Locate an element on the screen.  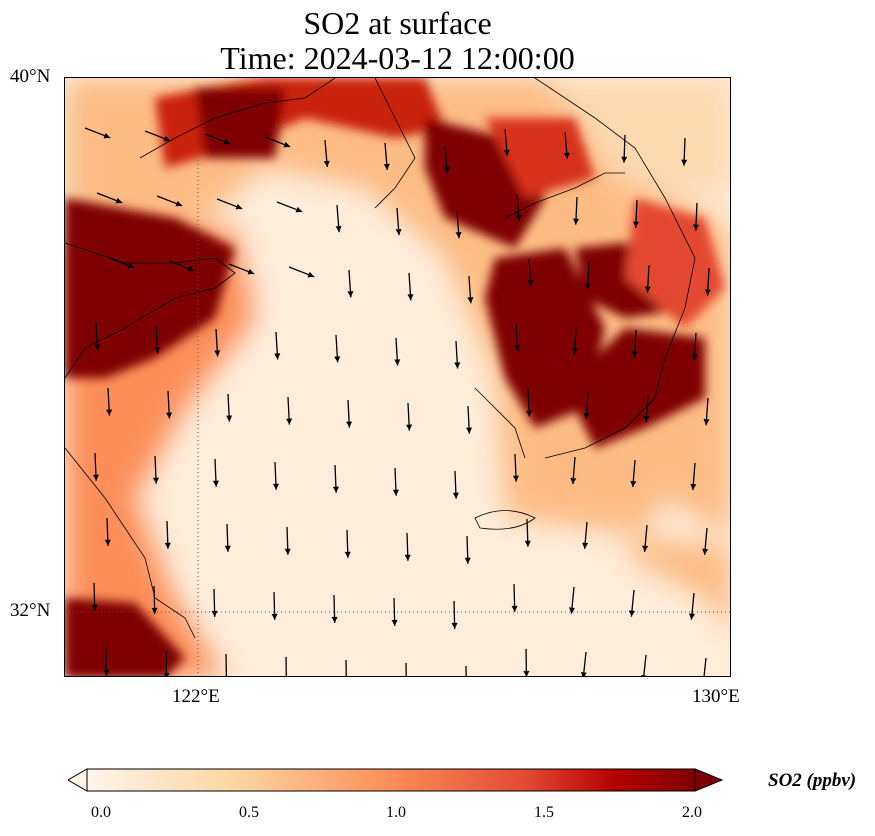
colorbar is located at coordinates (396, 780).